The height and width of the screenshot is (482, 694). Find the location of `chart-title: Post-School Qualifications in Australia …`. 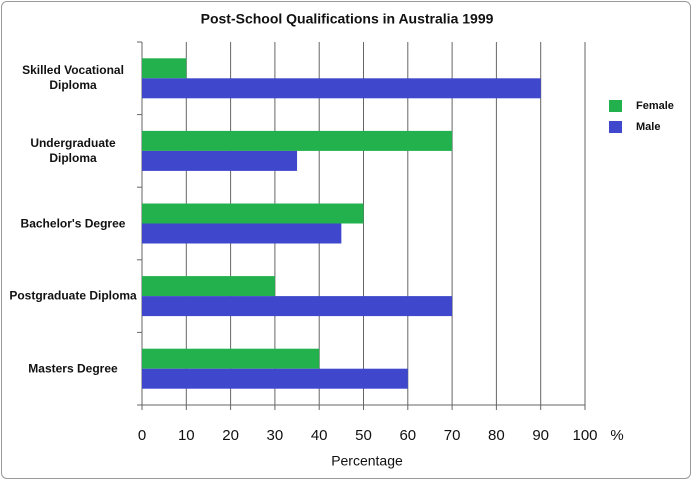

chart-title: Post-School Qualifications in Australia … is located at coordinates (347, 19).